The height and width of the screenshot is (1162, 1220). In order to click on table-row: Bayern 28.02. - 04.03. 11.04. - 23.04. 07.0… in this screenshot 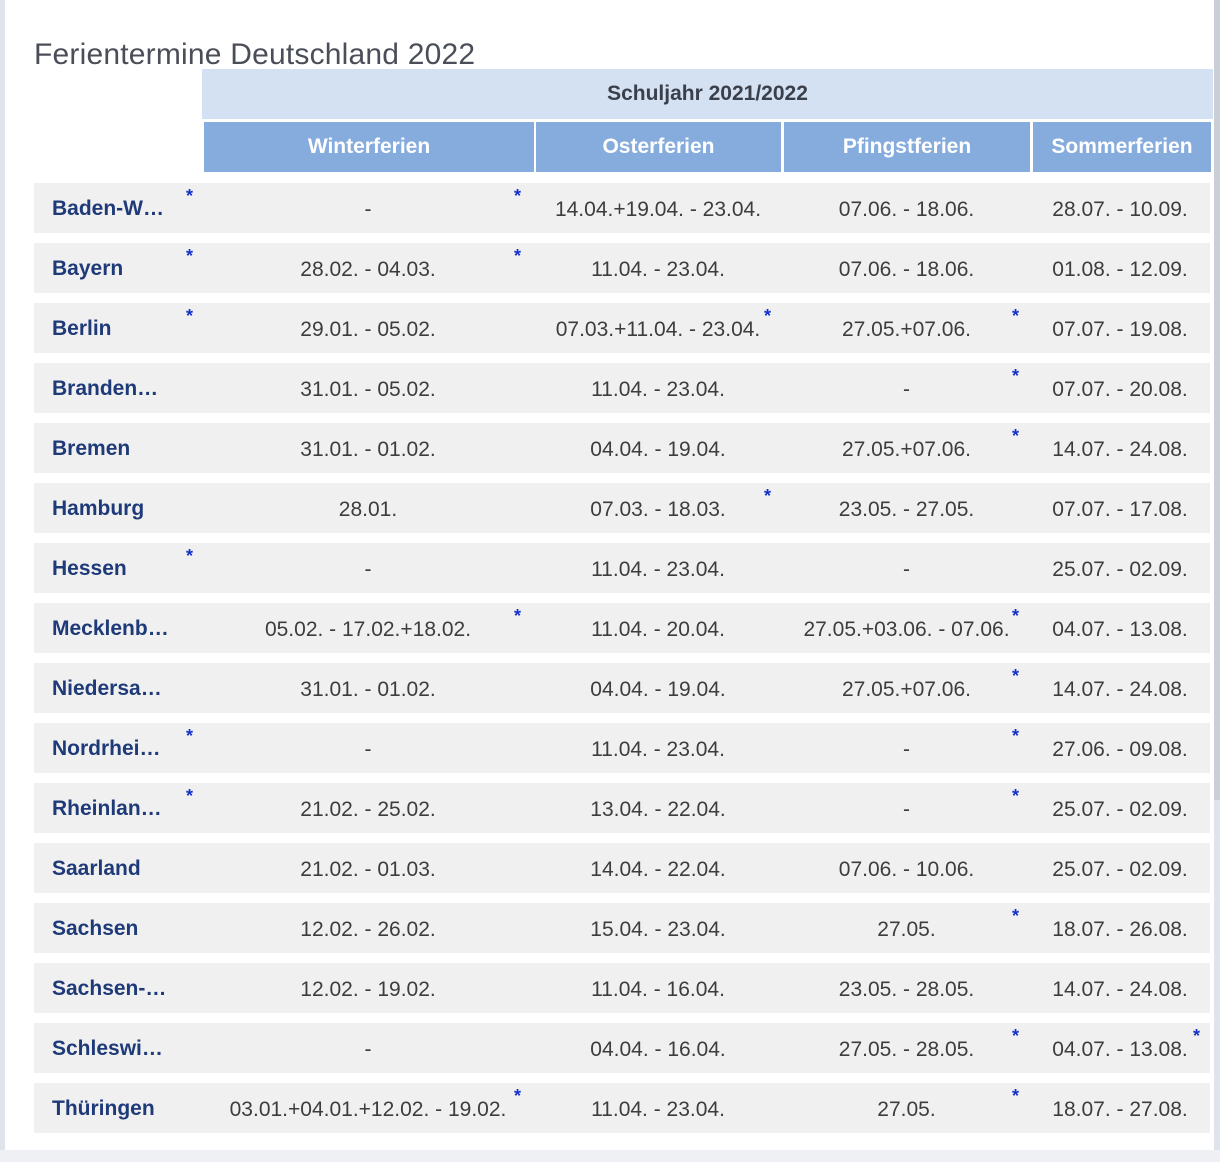, I will do `click(622, 268)`.